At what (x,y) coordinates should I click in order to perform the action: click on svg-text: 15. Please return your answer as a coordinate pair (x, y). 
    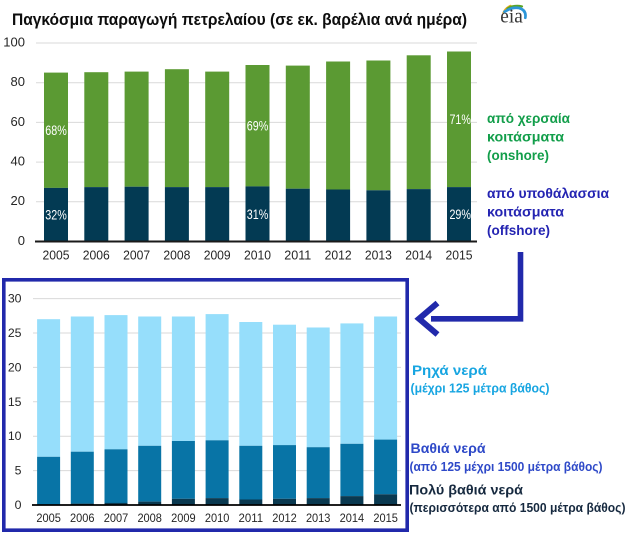
    Looking at the image, I should click on (15, 402).